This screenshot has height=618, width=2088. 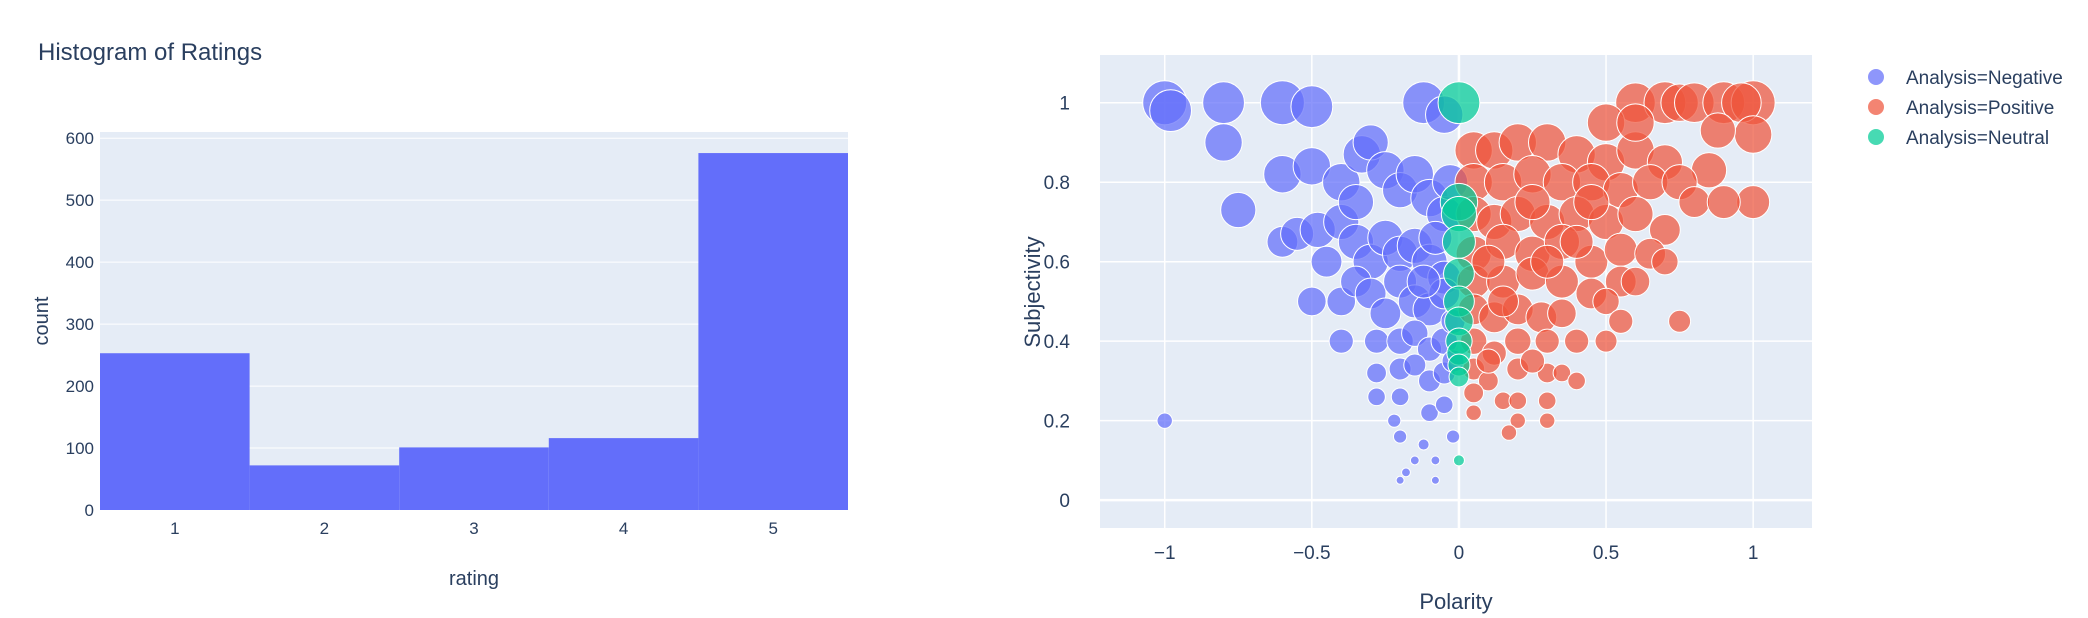 I want to click on scatter-series-positive, so click(x=1615, y=260).